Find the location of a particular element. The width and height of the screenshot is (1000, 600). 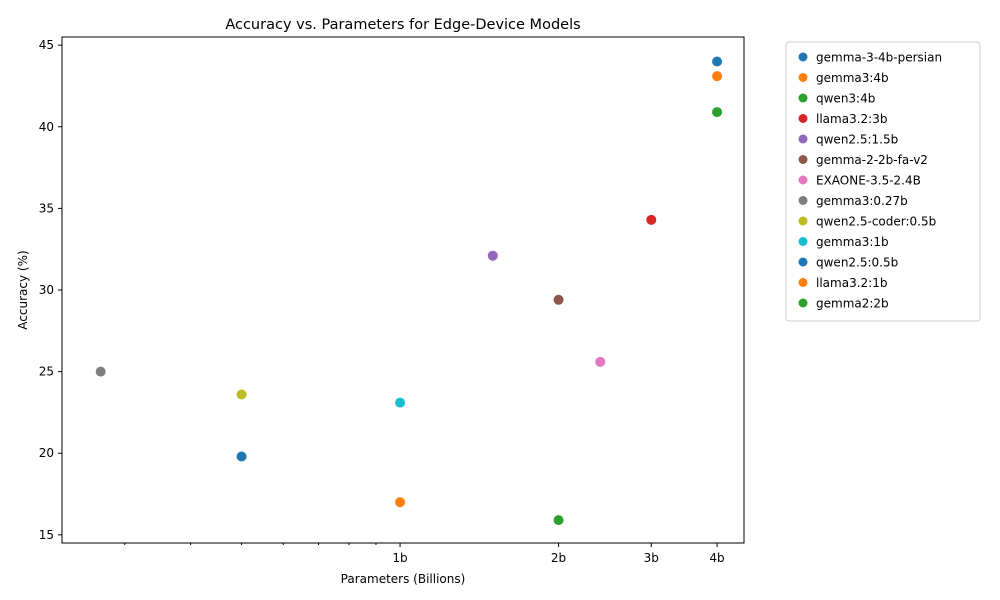

x-tick-label: 1b is located at coordinates (399, 558).